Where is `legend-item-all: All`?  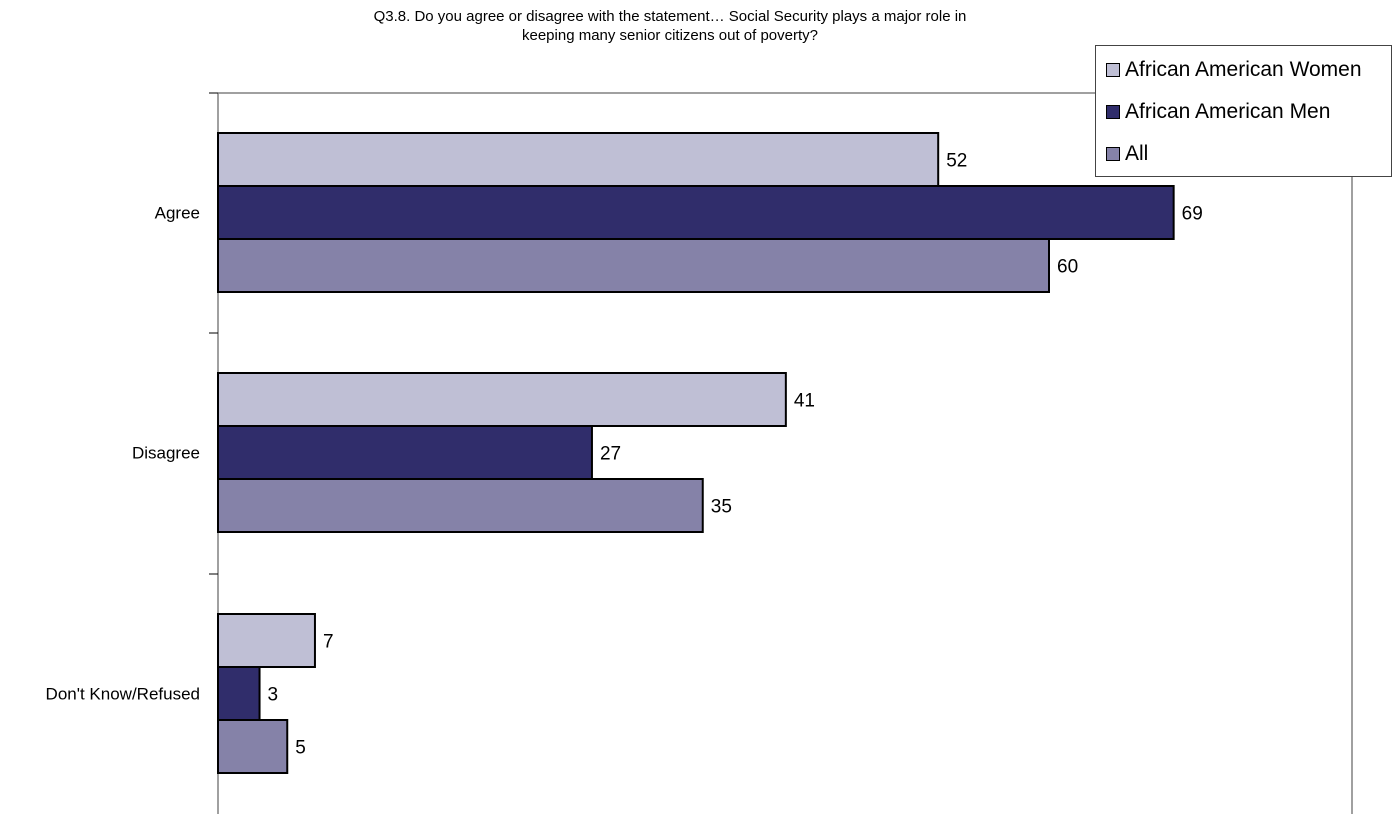
legend-item-all: All is located at coordinates (1127, 153).